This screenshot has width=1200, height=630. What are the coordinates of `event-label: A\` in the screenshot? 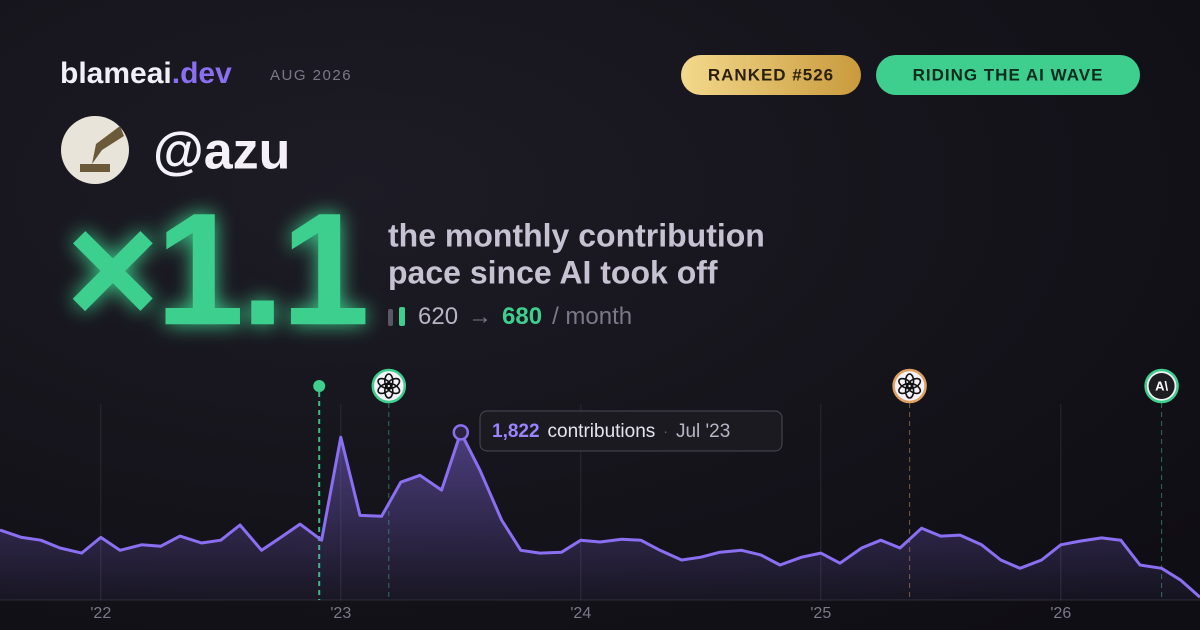 It's located at (1161, 385).